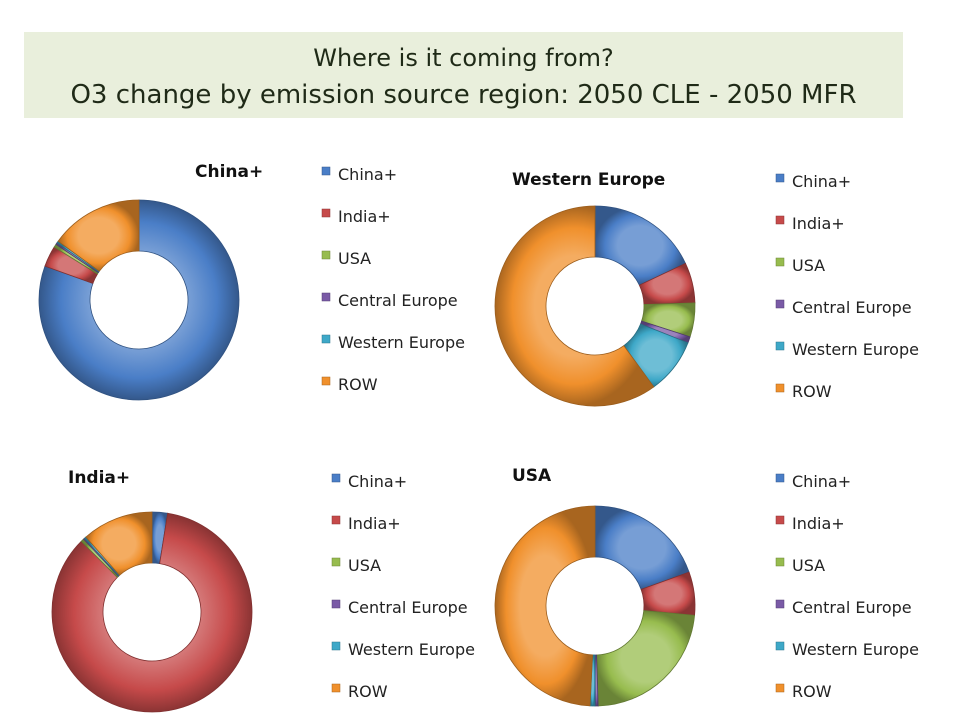  Describe the element at coordinates (588, 180) in the screenshot. I see `chart-title: Western Europe` at that location.